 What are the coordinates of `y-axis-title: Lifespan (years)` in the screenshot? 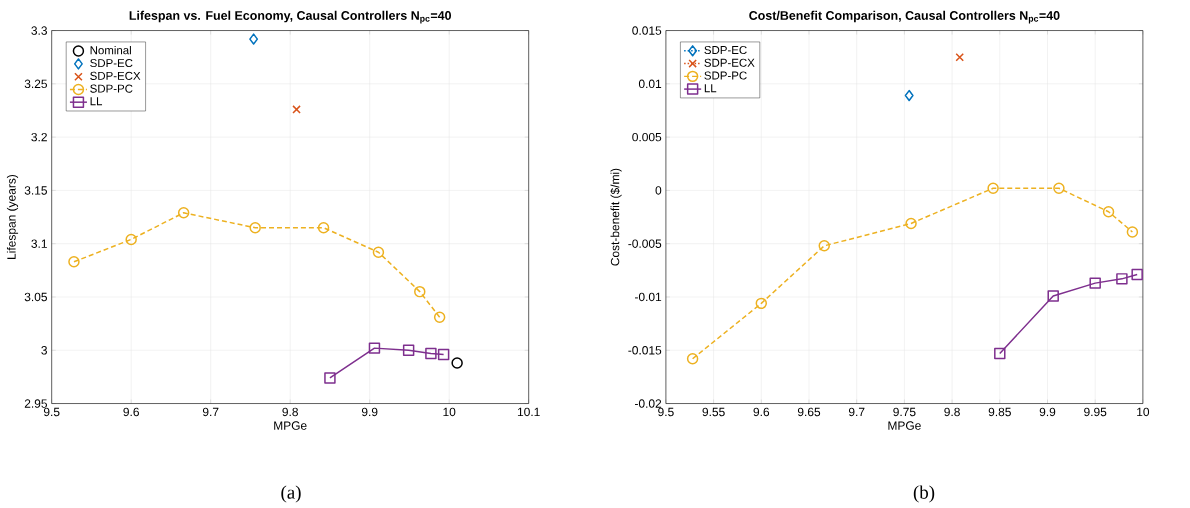 It's located at (12, 216).